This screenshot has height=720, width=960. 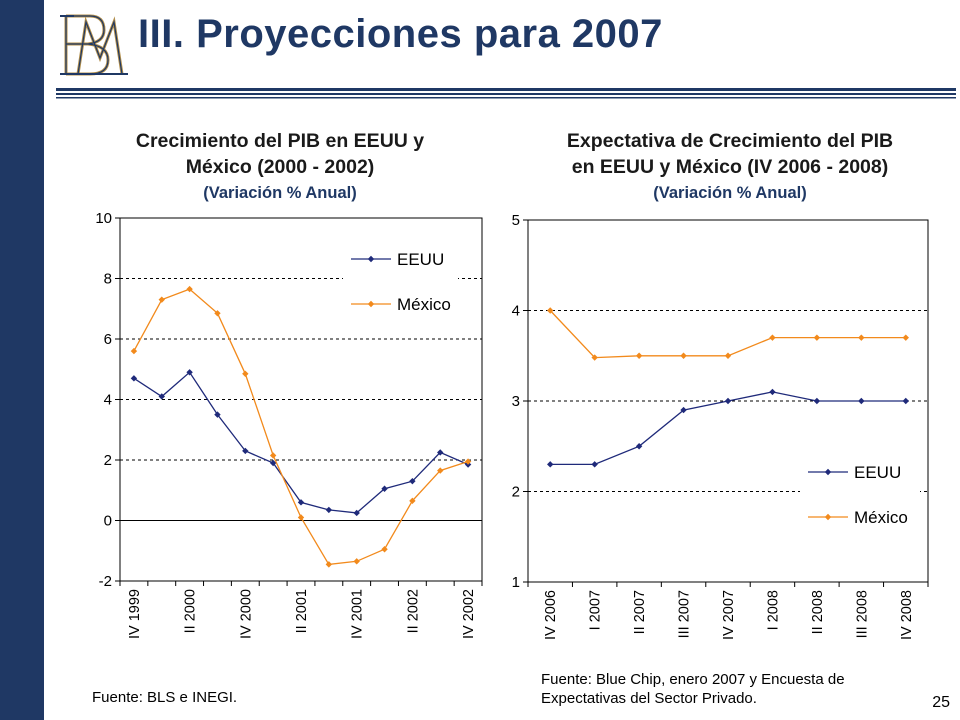 What do you see at coordinates (108, 521) in the screenshot?
I see `left-y-tick-label: 0` at bounding box center [108, 521].